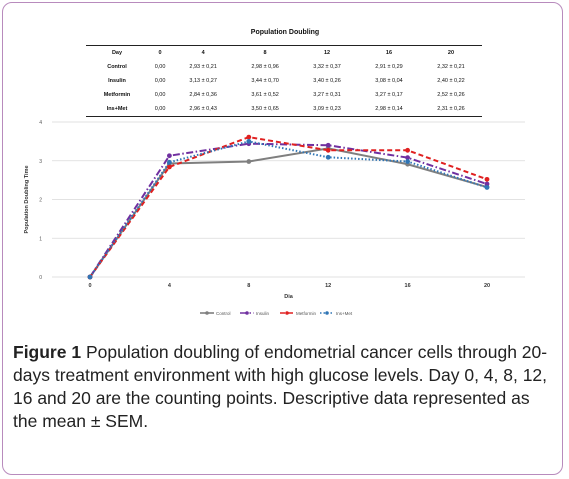 Image resolution: width=569 pixels, height=479 pixels. What do you see at coordinates (160, 53) in the screenshot?
I see `table-header-cell: 0` at bounding box center [160, 53].